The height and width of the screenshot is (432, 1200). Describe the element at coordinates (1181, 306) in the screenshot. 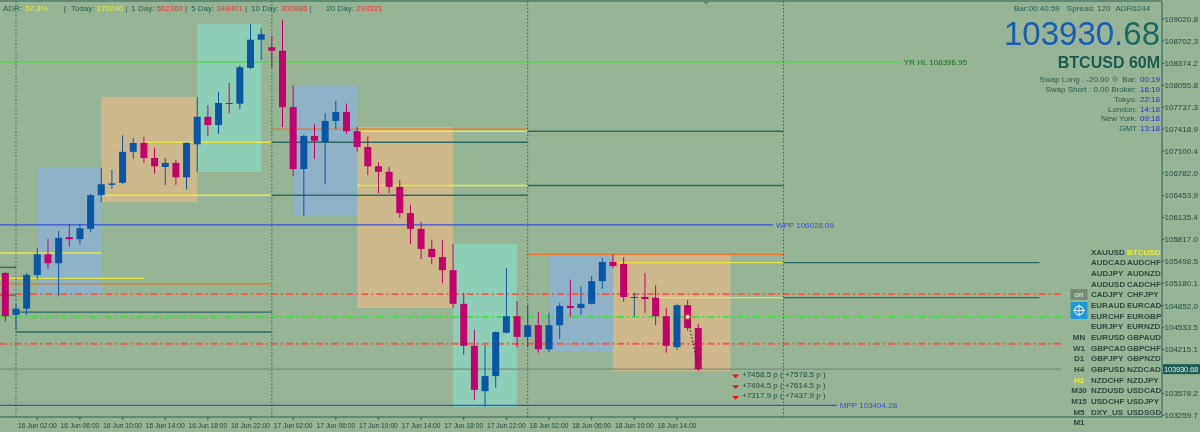

I see `y-tick-label: 104852.0` at that location.